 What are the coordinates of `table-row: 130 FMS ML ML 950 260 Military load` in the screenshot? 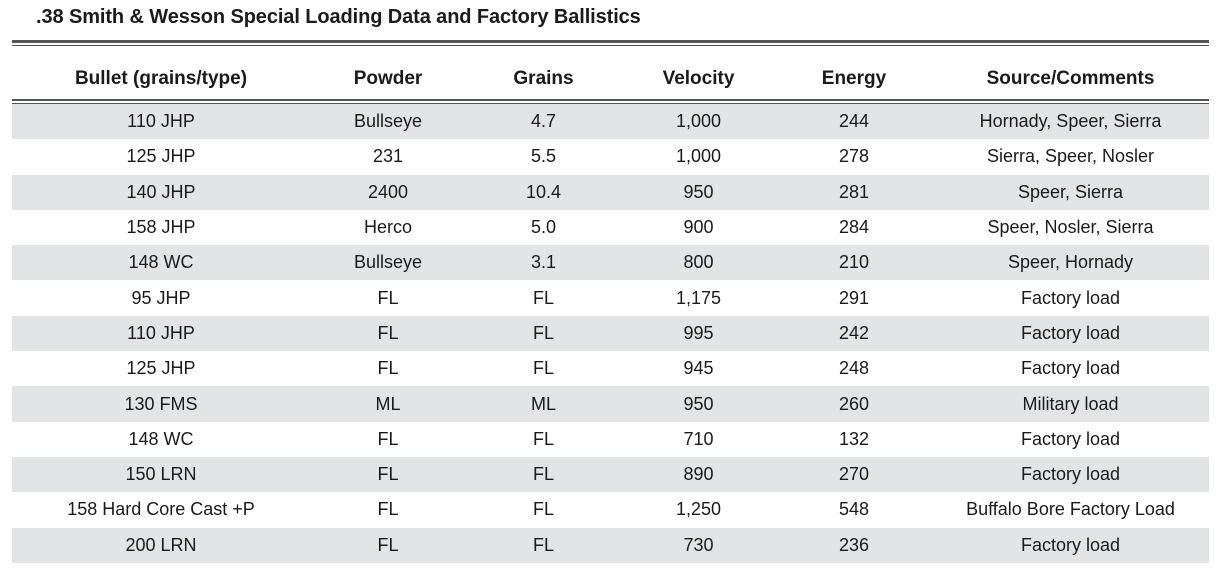 It's located at (610, 404).